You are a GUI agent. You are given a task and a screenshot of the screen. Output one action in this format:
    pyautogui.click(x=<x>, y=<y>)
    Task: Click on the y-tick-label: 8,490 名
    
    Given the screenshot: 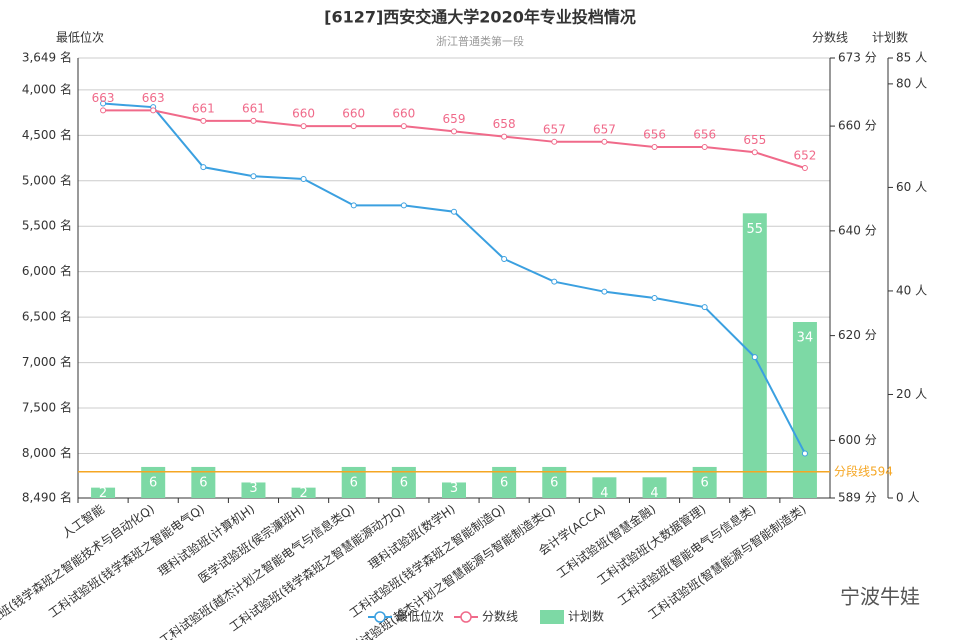 What is the action you would take?
    pyautogui.click(x=47, y=497)
    